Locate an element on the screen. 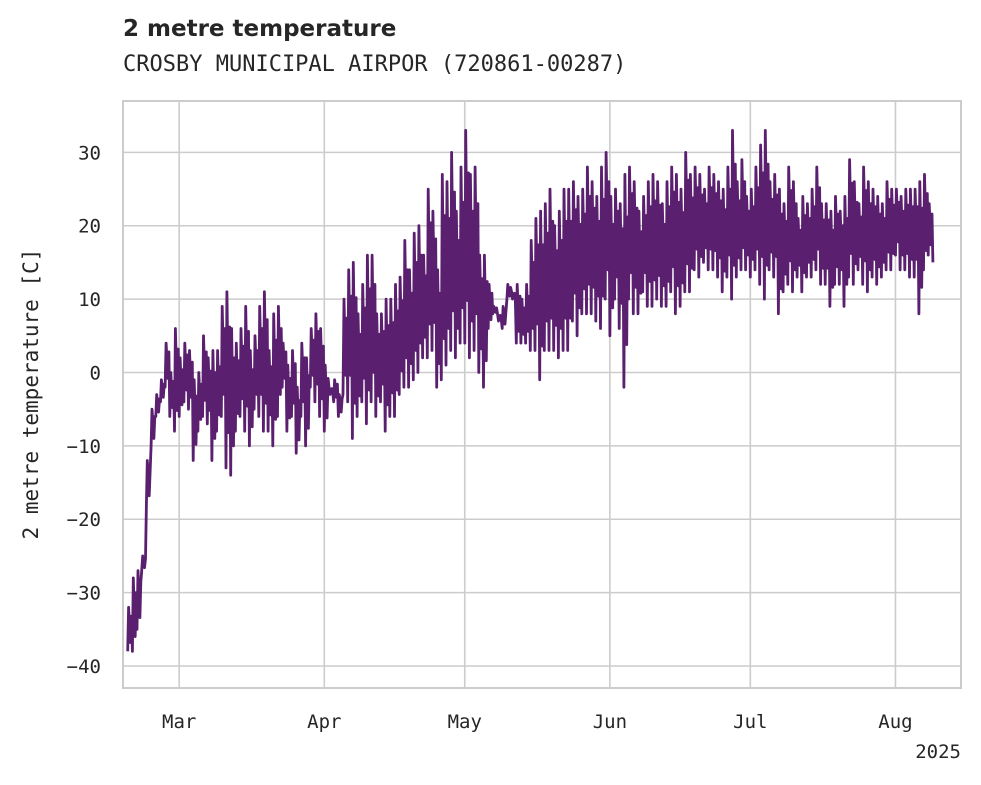 This screenshot has width=981, height=785. y-axis-label: 2 metre temperature [C] is located at coordinates (31, 394).